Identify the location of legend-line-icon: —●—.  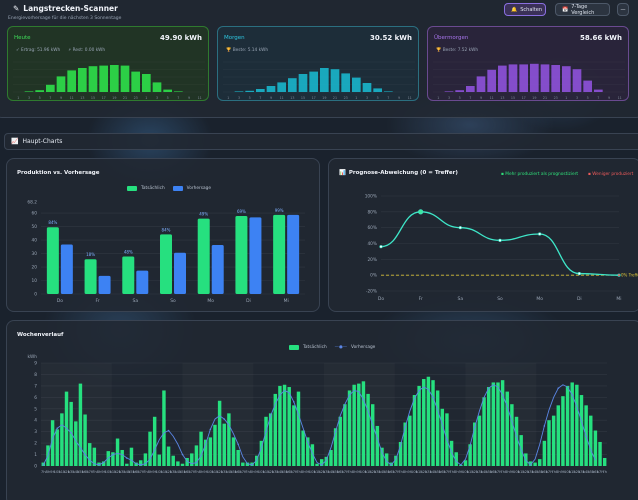
(341, 347).